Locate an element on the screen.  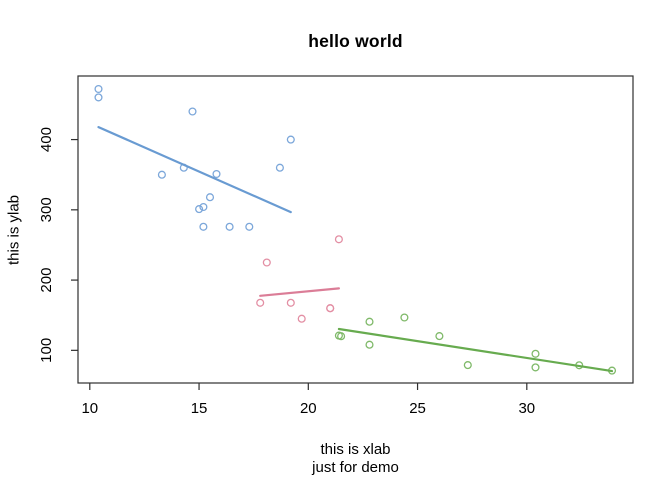
x-axis-tick-label: 15 is located at coordinates (199, 408).